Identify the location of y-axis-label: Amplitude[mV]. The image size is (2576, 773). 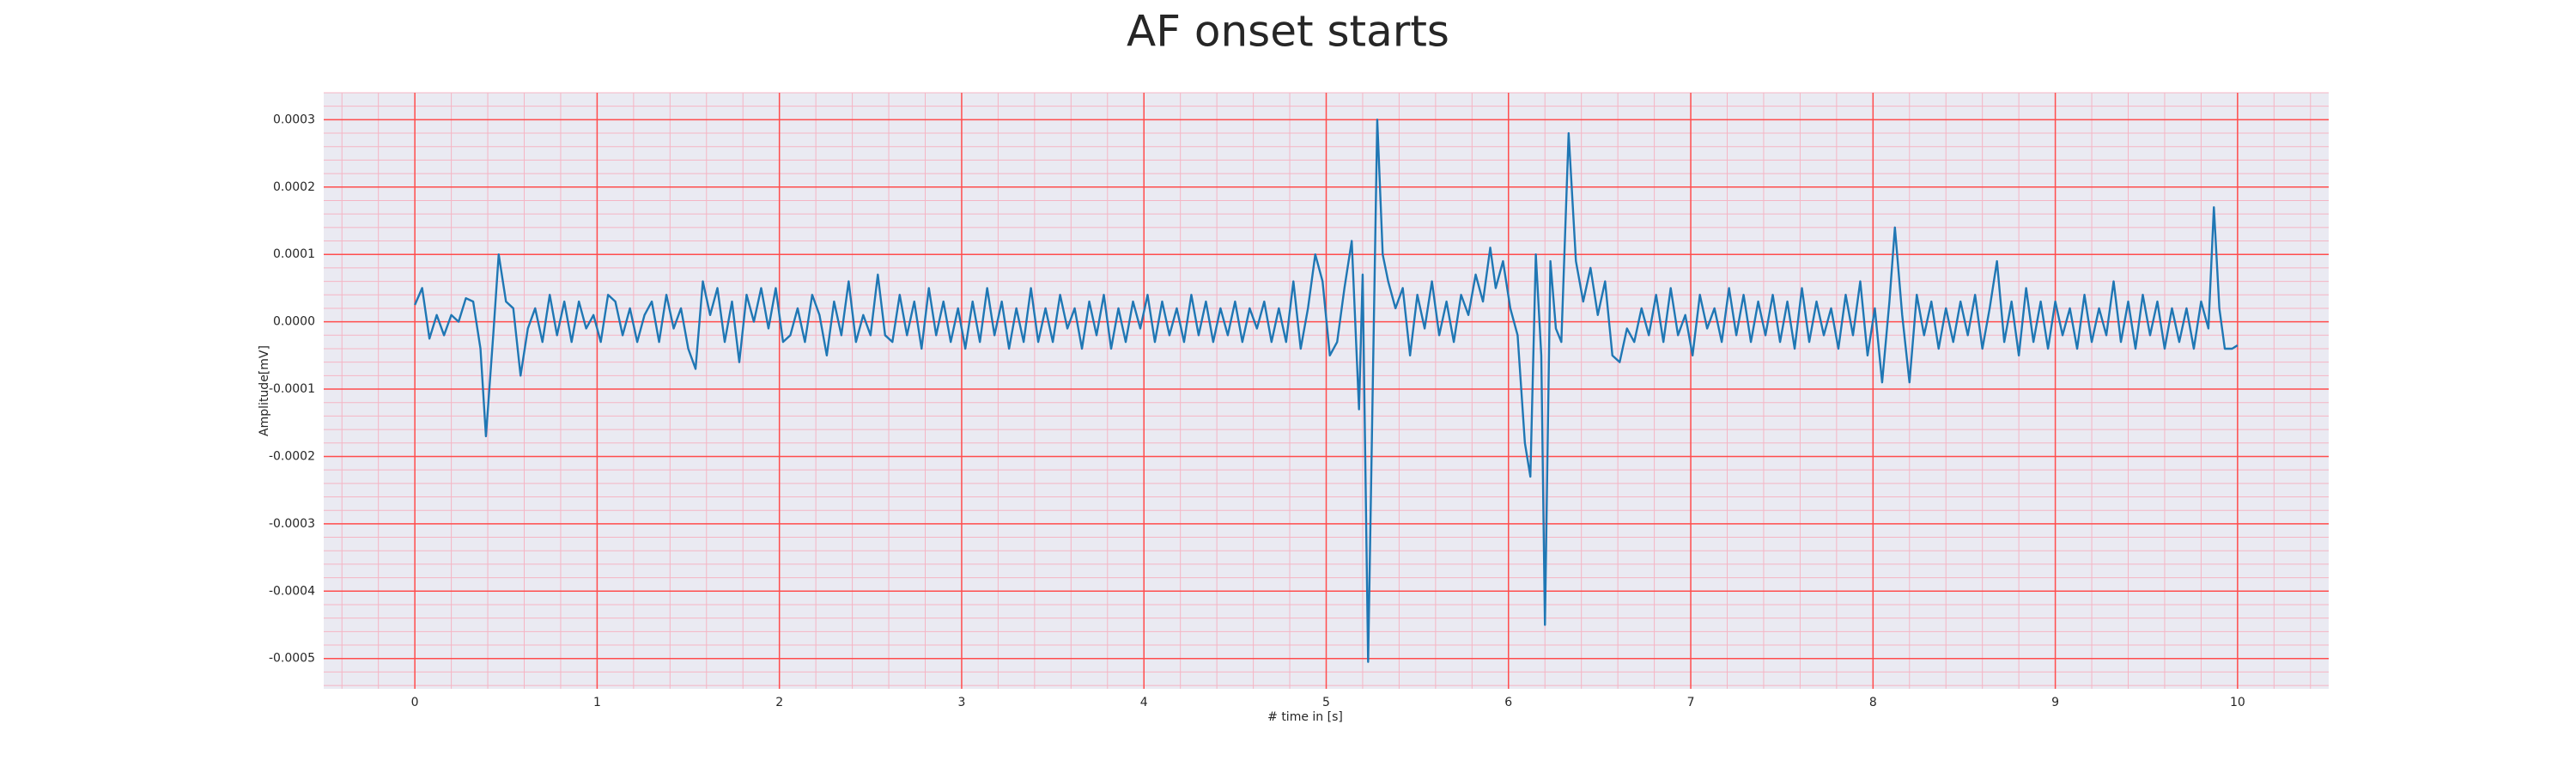
(264, 390).